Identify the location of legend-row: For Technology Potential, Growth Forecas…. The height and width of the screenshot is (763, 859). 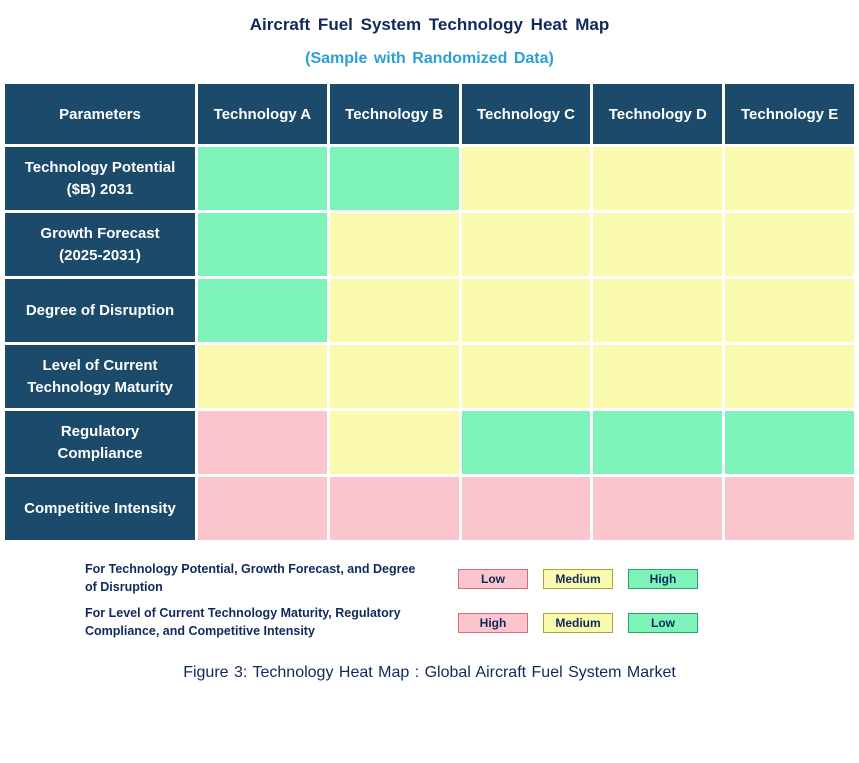
(472, 578).